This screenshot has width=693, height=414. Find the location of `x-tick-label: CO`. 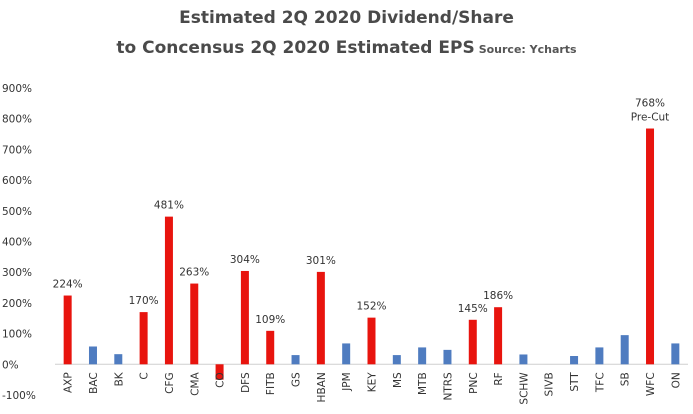

x-tick-label: CO is located at coordinates (221, 380).